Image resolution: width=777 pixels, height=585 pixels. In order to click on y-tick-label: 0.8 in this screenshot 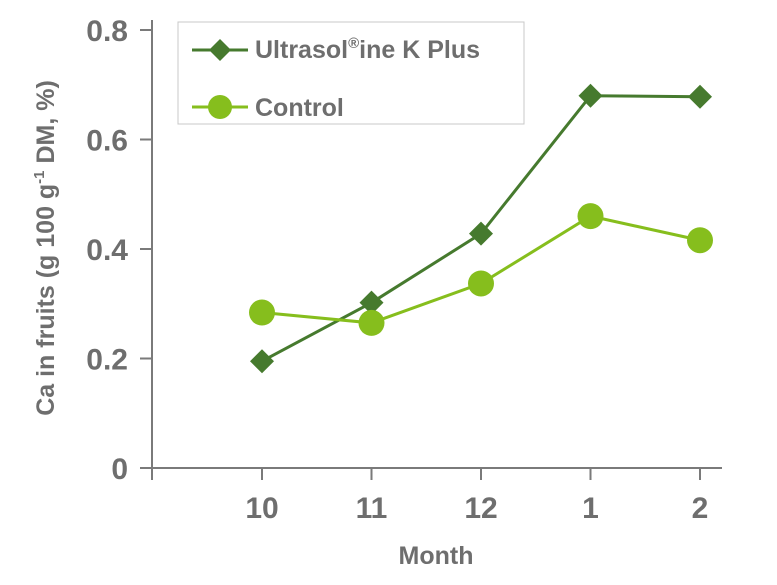, I will do `click(107, 31)`.